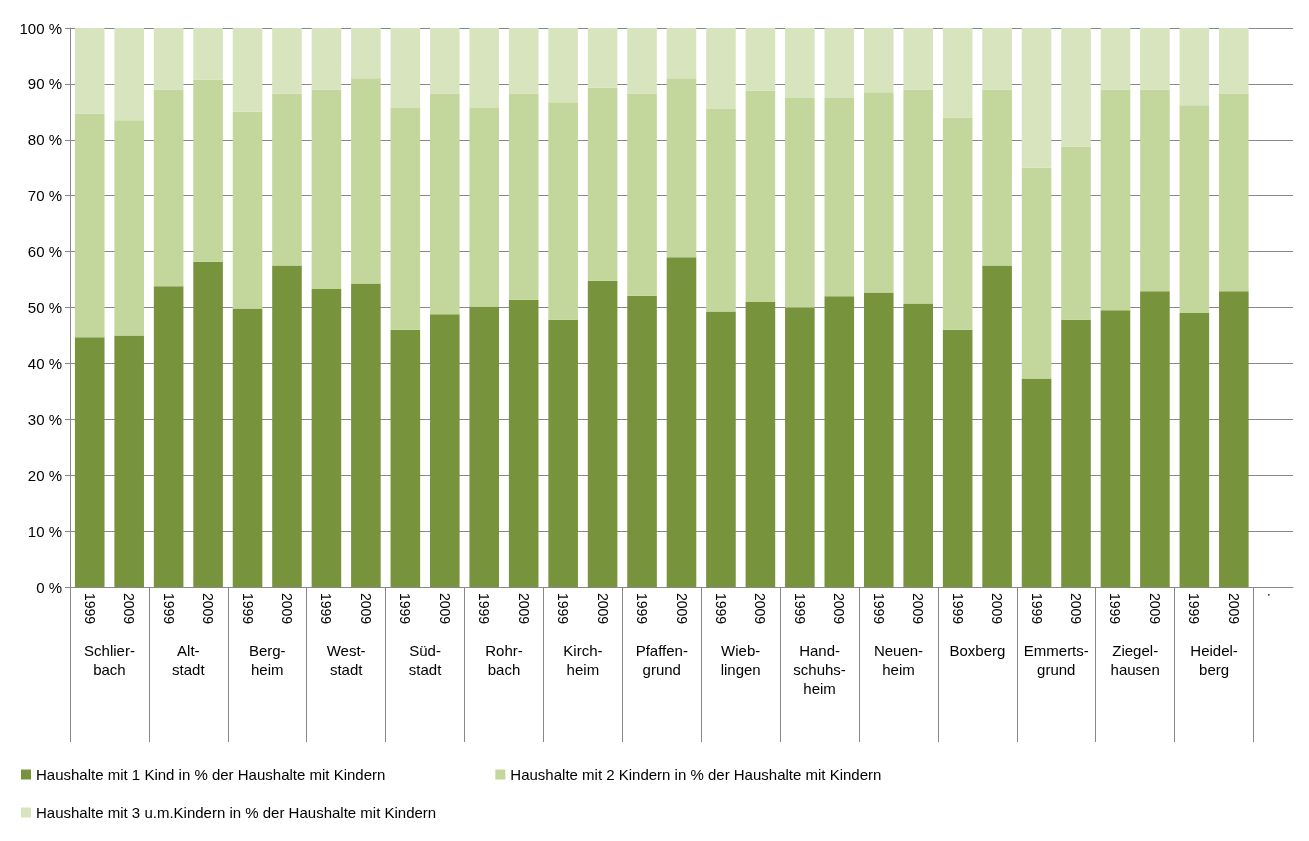  I want to click on text: Boxberg, so click(977, 650).